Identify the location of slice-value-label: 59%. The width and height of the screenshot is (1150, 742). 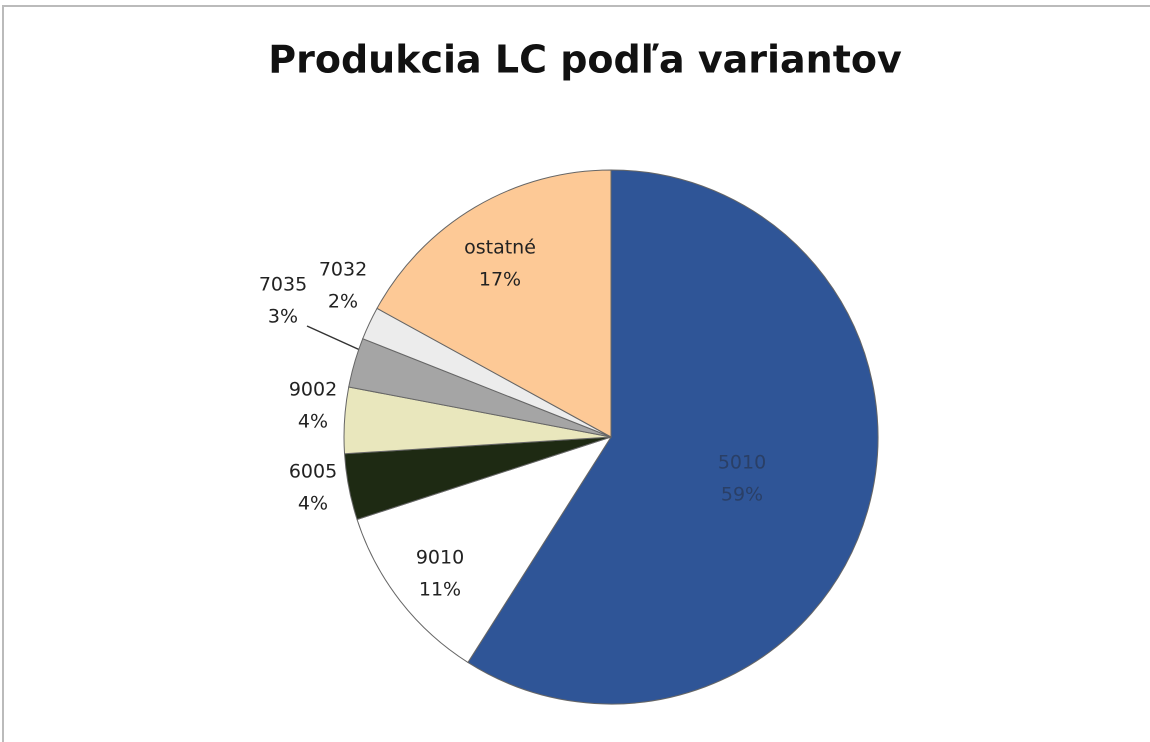
(742, 495).